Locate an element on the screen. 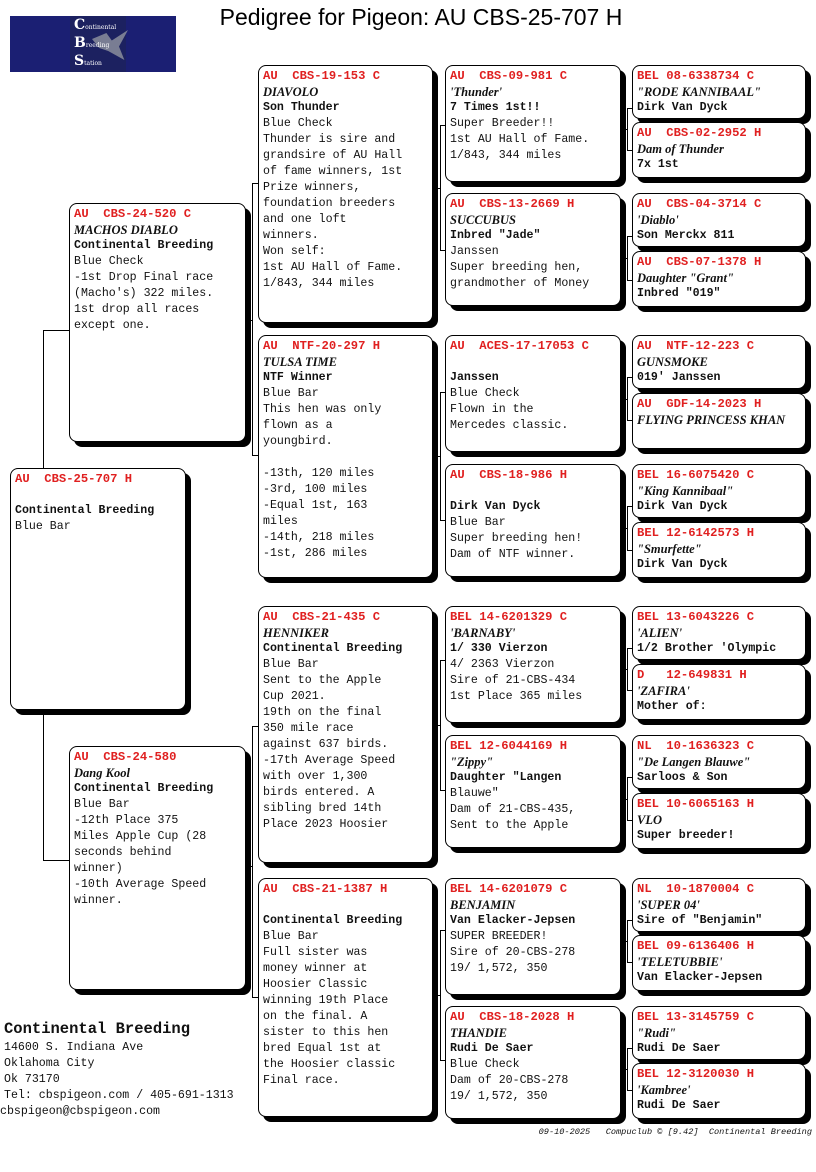 The width and height of the screenshot is (816, 1172). breeder-line: Inbred "Jade" is located at coordinates (495, 235).